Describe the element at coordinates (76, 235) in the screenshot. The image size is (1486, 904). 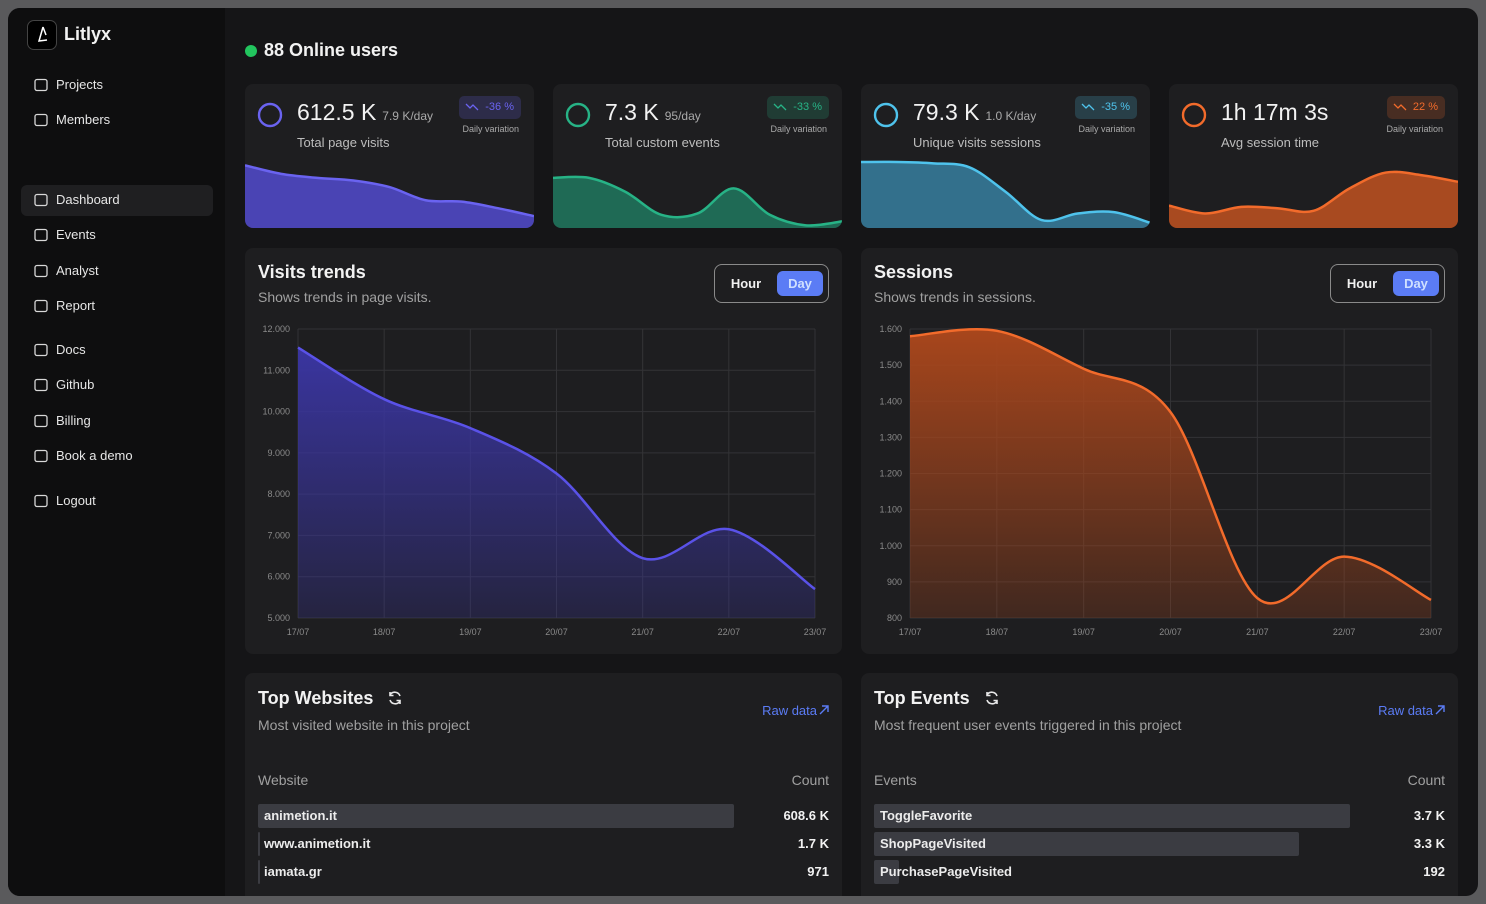
I see `nav-item: Events` at that location.